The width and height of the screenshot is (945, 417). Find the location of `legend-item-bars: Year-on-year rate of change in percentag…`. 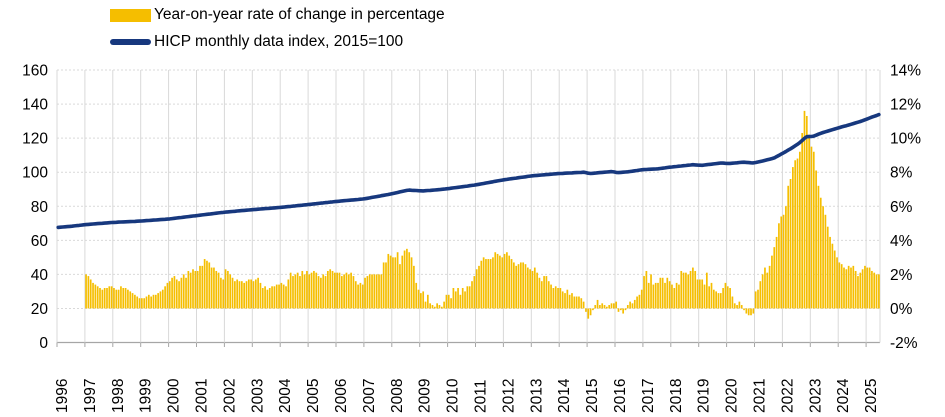

legend-item-bars: Year-on-year rate of change in percentag… is located at coordinates (277, 14).